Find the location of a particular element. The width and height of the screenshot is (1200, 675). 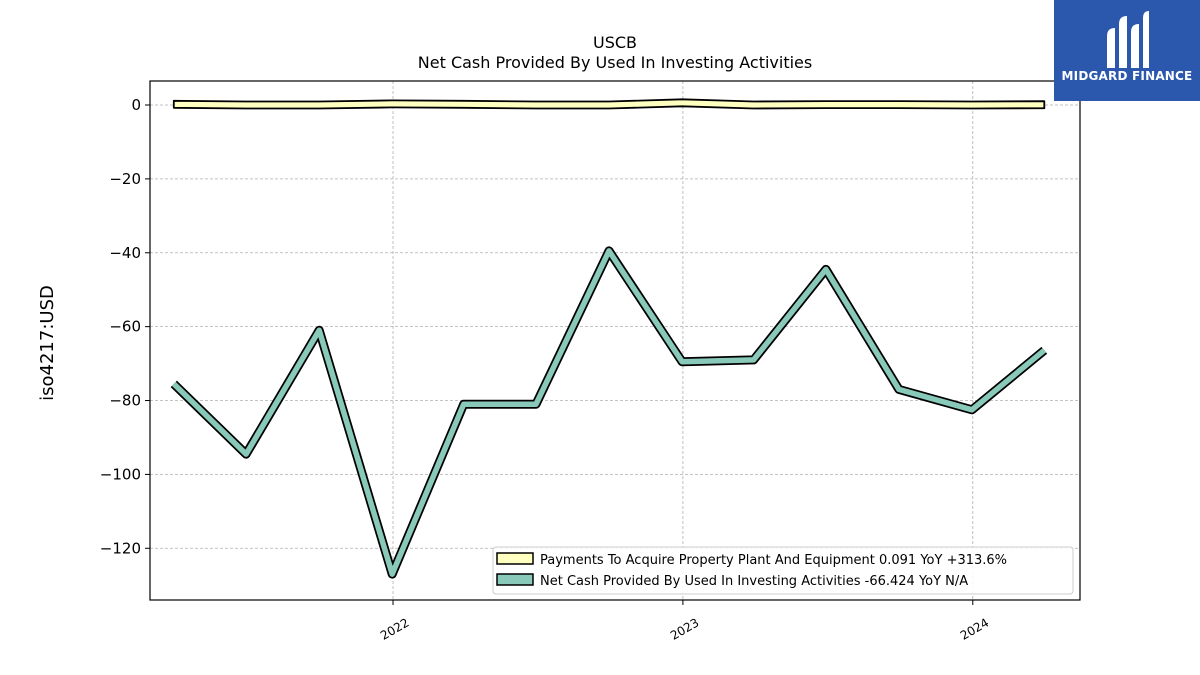

y-tick-label: −60 is located at coordinates (125, 327).